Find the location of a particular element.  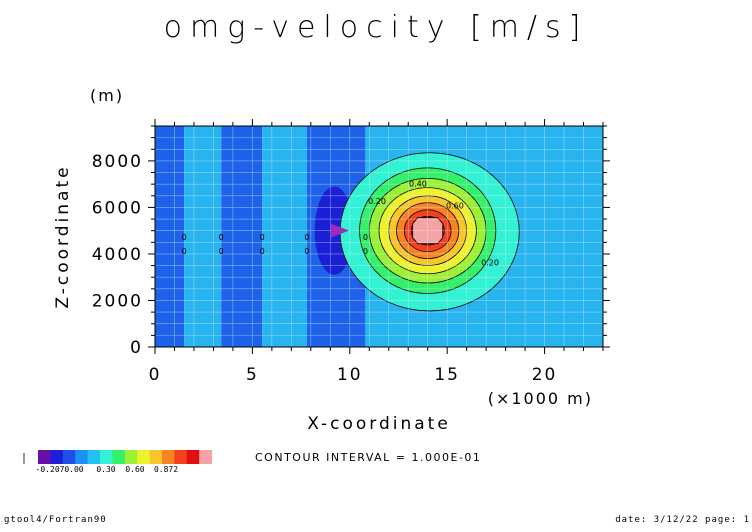

colorbar-label: 0.872 is located at coordinates (166, 469).